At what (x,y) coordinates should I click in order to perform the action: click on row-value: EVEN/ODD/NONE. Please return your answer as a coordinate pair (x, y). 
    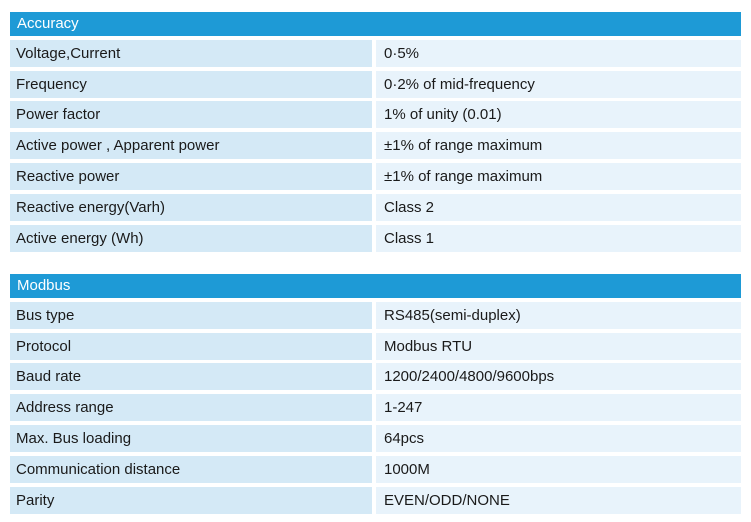
    Looking at the image, I should click on (558, 500).